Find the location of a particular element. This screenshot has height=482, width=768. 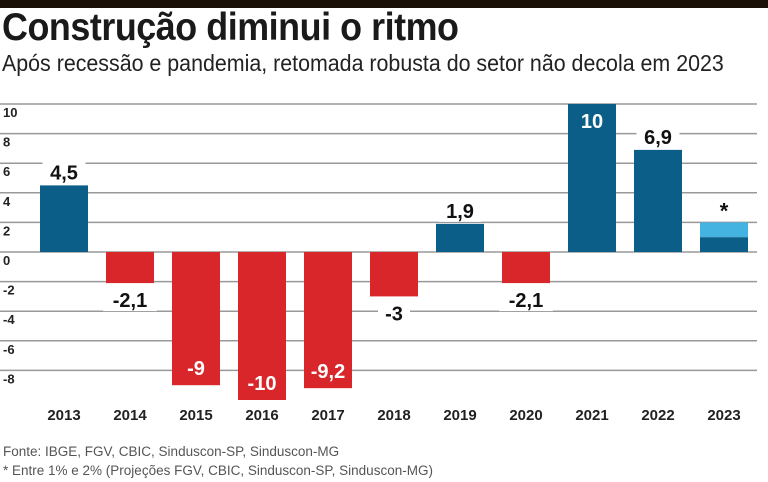

data-label: 6,9 is located at coordinates (658, 138).